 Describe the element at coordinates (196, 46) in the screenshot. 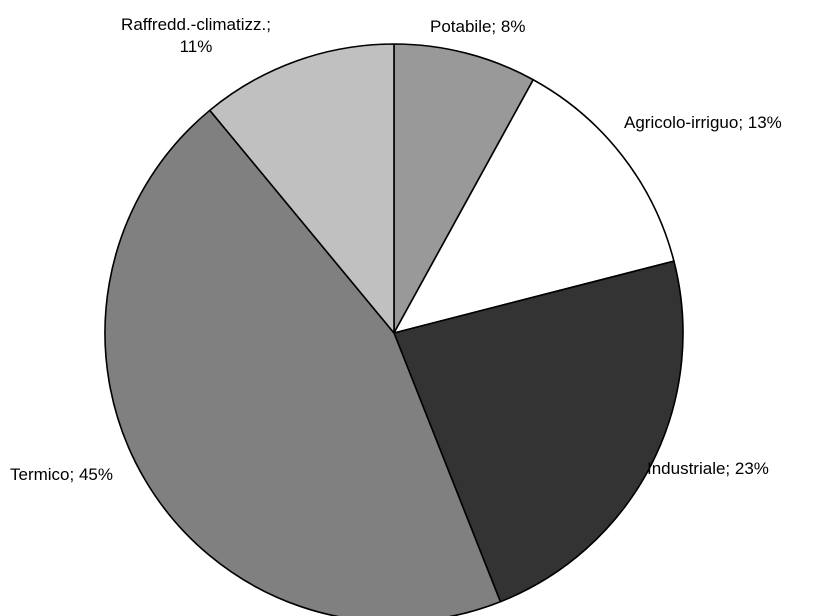

I see `pie-label-line: 11%` at that location.